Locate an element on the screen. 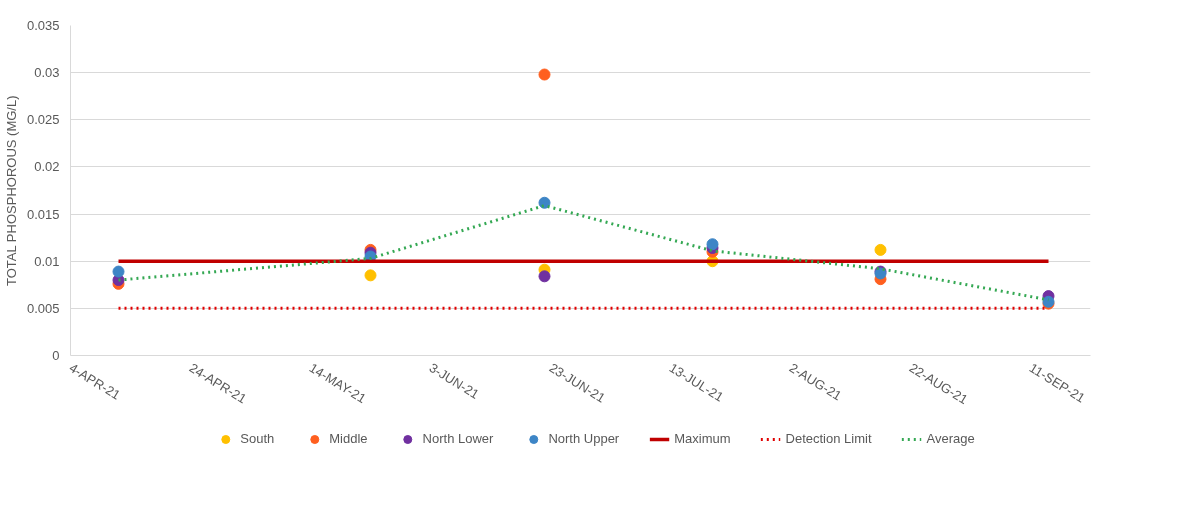 This screenshot has height=525, width=1201. legend-label: Maximum is located at coordinates (702, 438).